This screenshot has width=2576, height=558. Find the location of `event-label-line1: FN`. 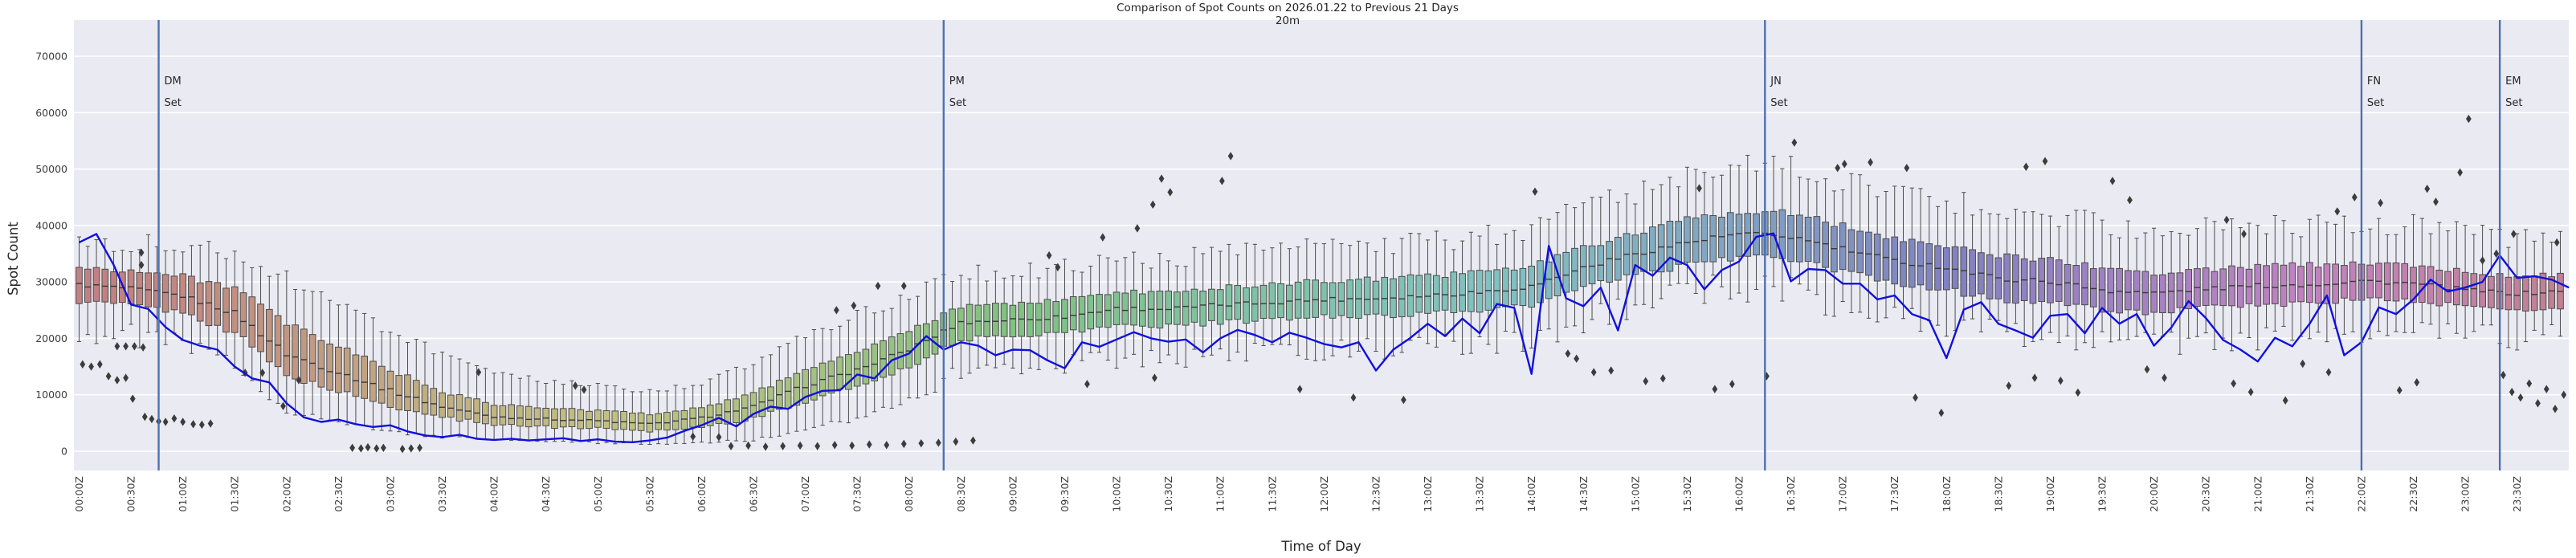

event-label-line1: FN is located at coordinates (2374, 81).